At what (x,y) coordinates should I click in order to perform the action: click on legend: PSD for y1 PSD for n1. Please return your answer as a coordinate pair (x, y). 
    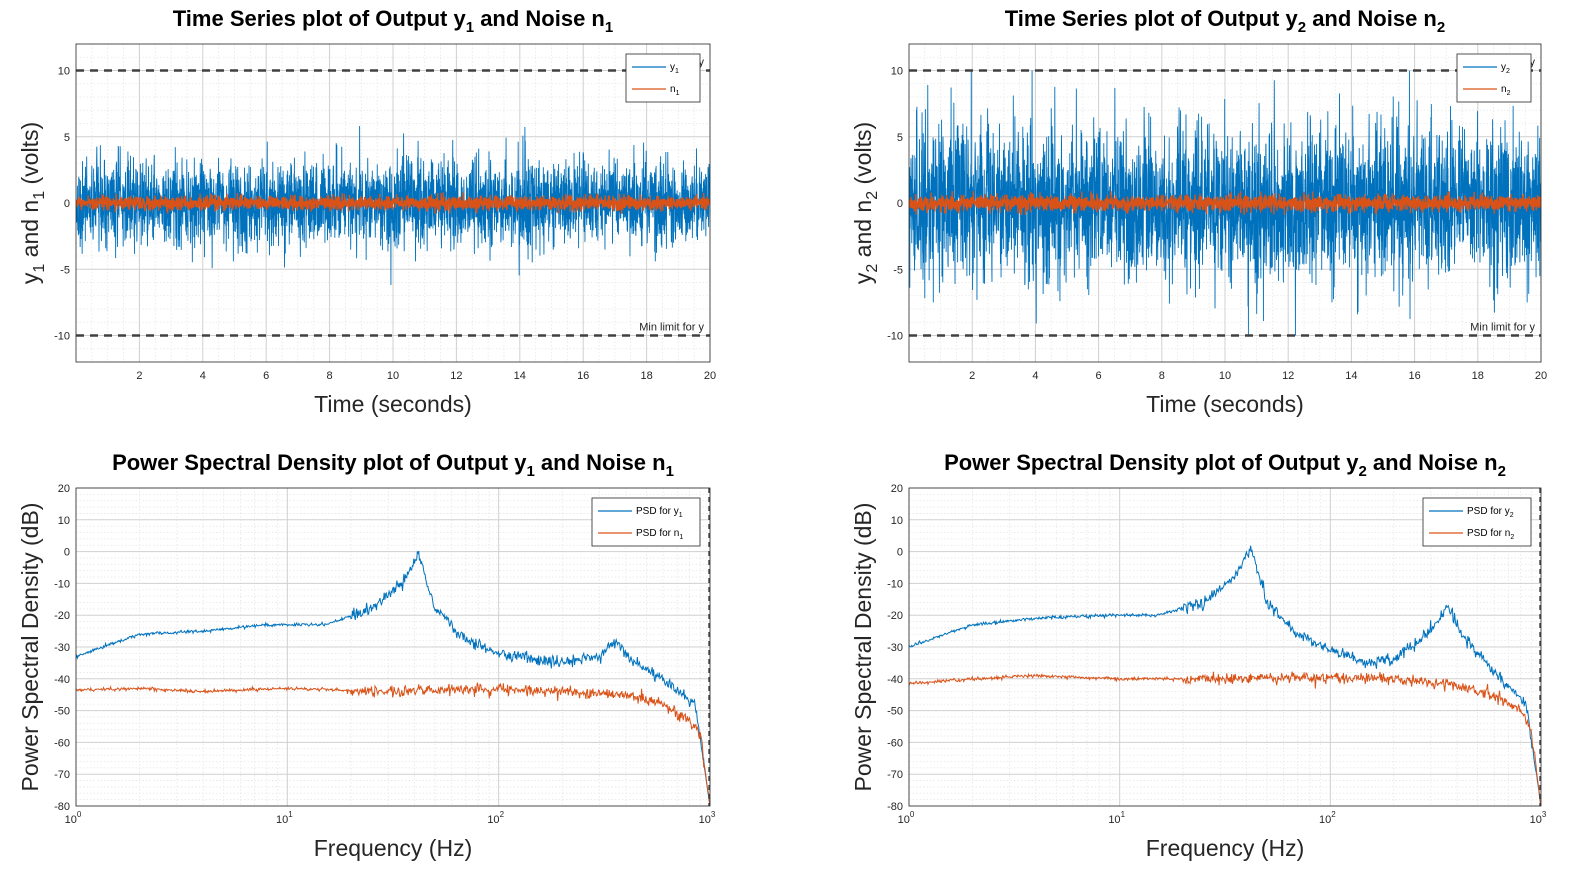
    Looking at the image, I should click on (646, 522).